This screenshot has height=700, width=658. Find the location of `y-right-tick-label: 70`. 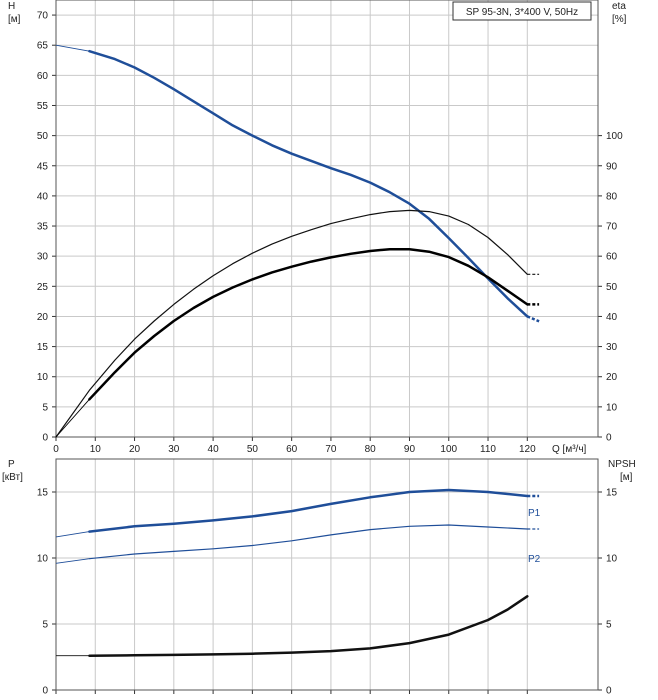

y-right-tick-label: 70 is located at coordinates (612, 227).